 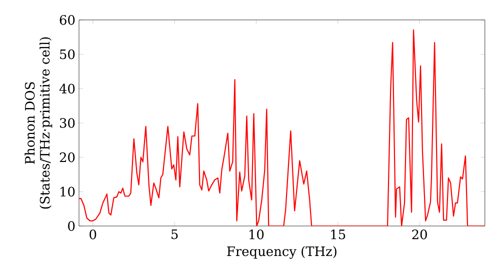 I want to click on x-axis-title: Frequency (THz), so click(x=281, y=252).